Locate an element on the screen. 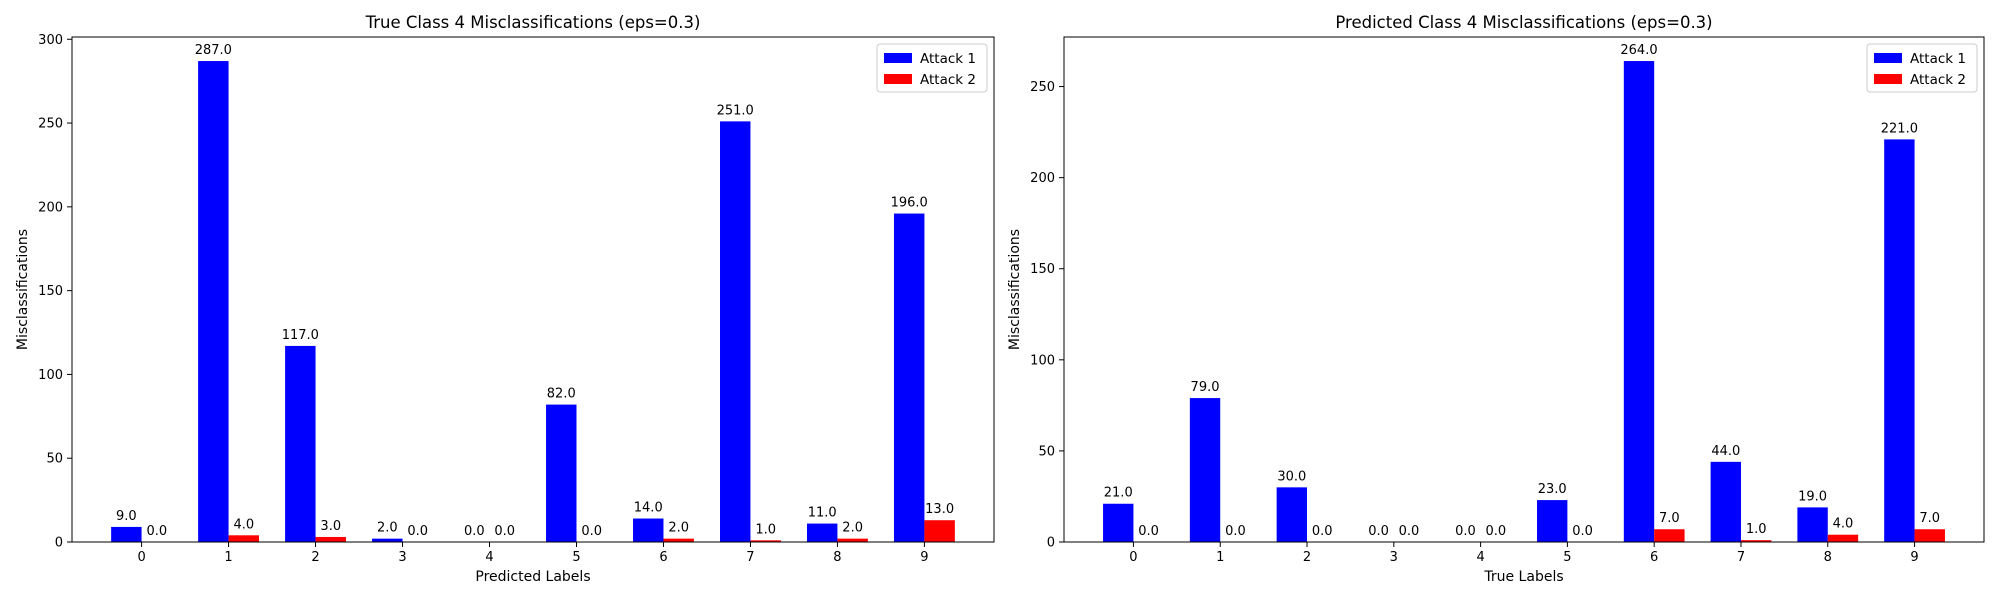  right-data-label: 79.0 is located at coordinates (1205, 387).